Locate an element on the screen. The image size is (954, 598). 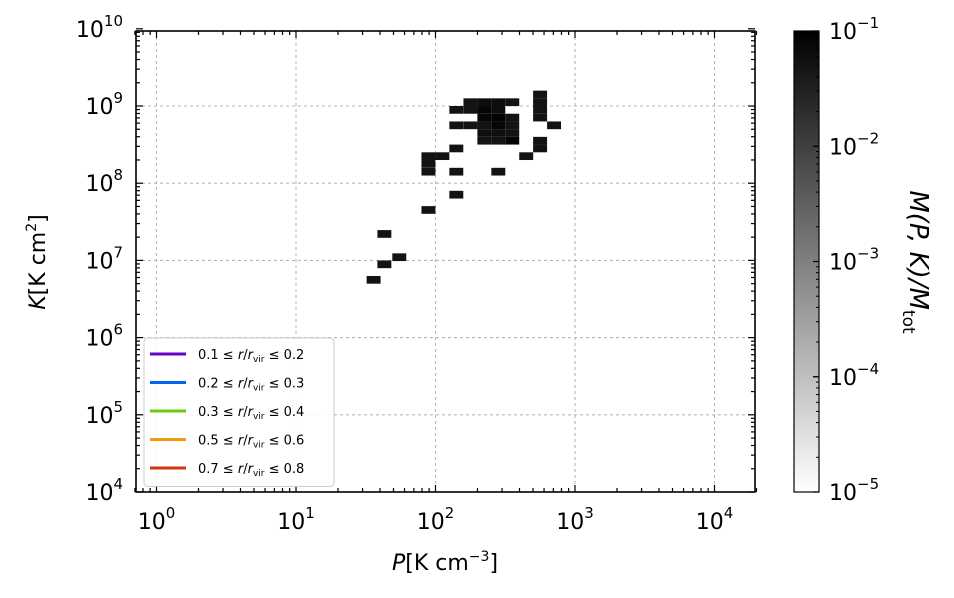
legend-label: 0.2 ≤ r/rvir ≤ 0.3 is located at coordinates (251, 385).